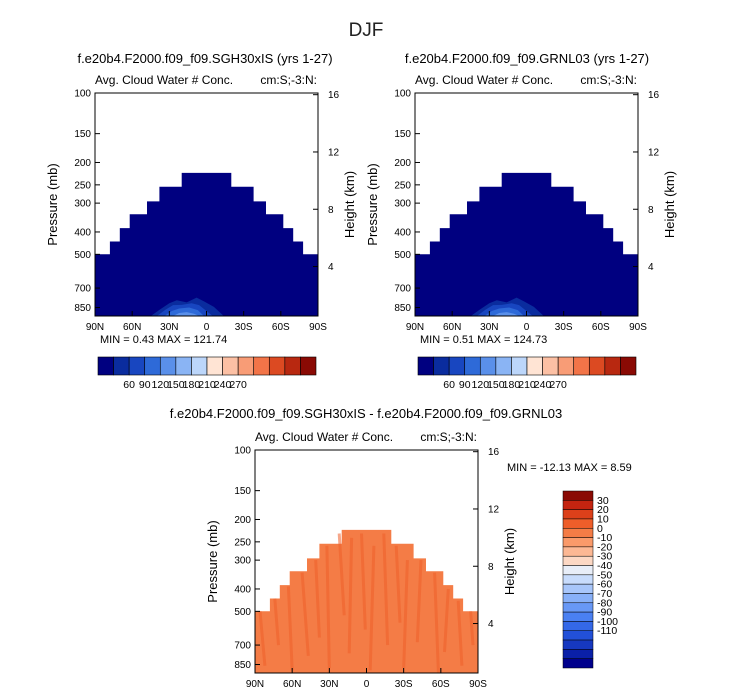 The height and width of the screenshot is (700, 733). I want to click on xtick-label: 30S, so click(244, 327).